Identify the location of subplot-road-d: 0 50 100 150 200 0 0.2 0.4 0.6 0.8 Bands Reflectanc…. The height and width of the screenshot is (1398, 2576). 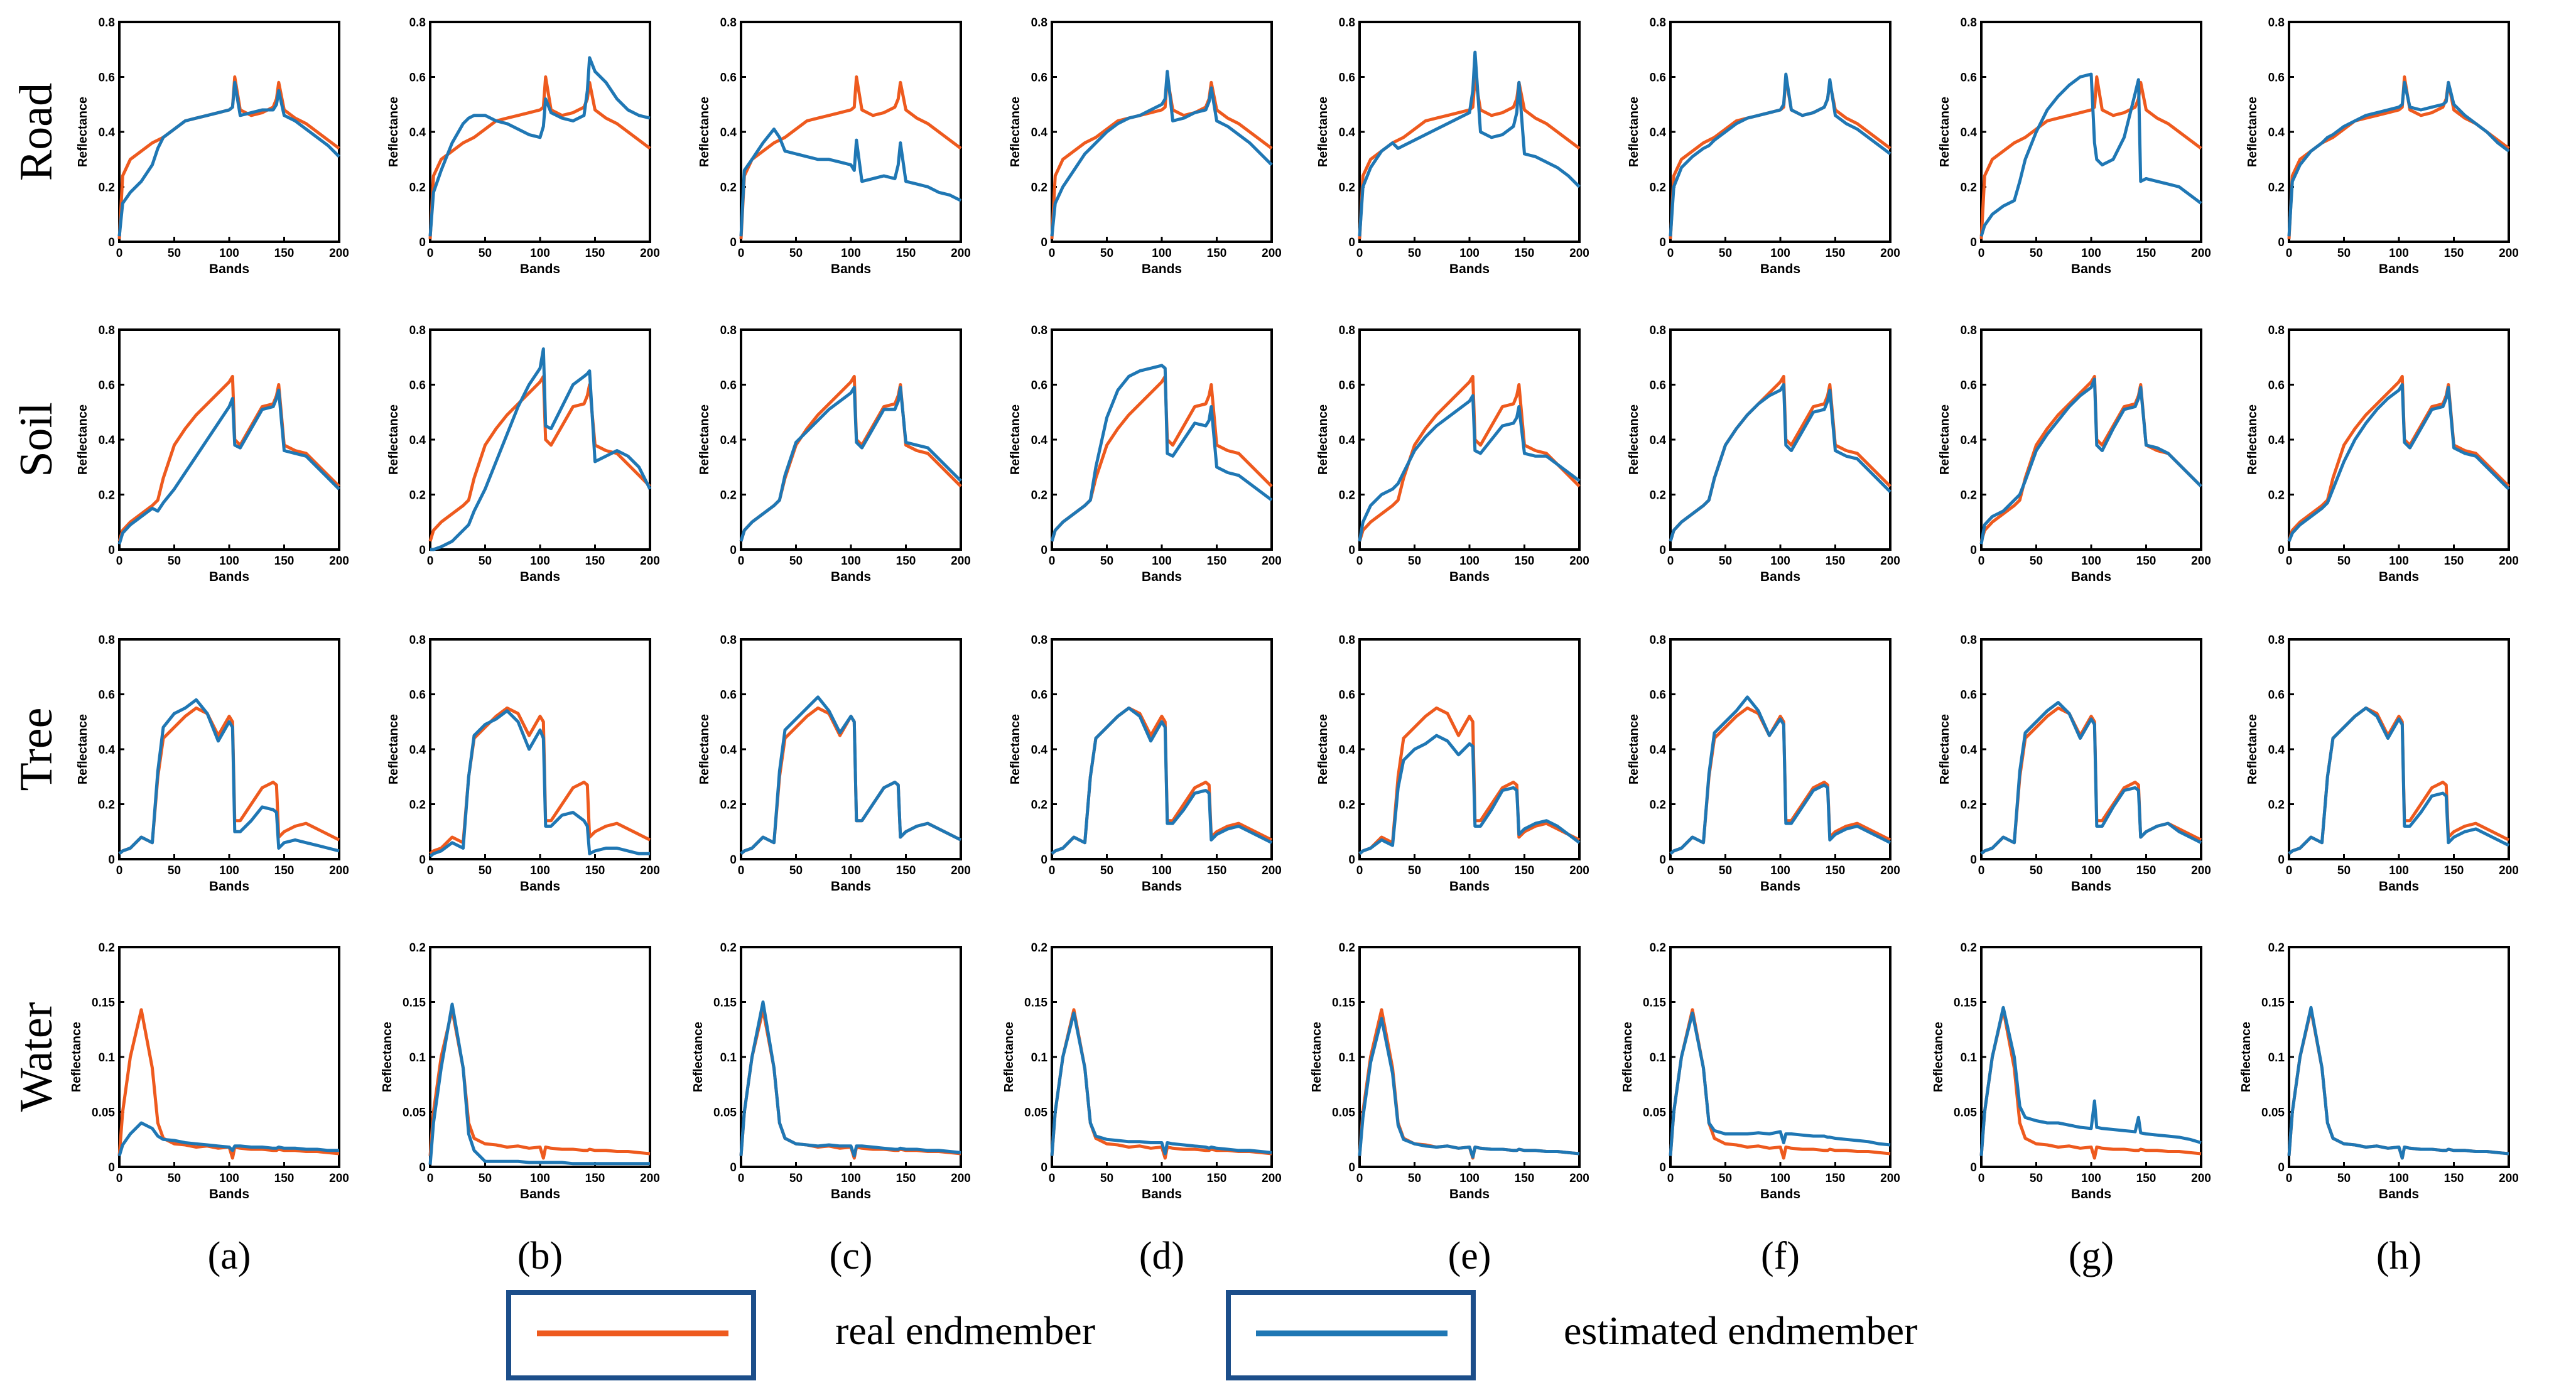
(1146, 146).